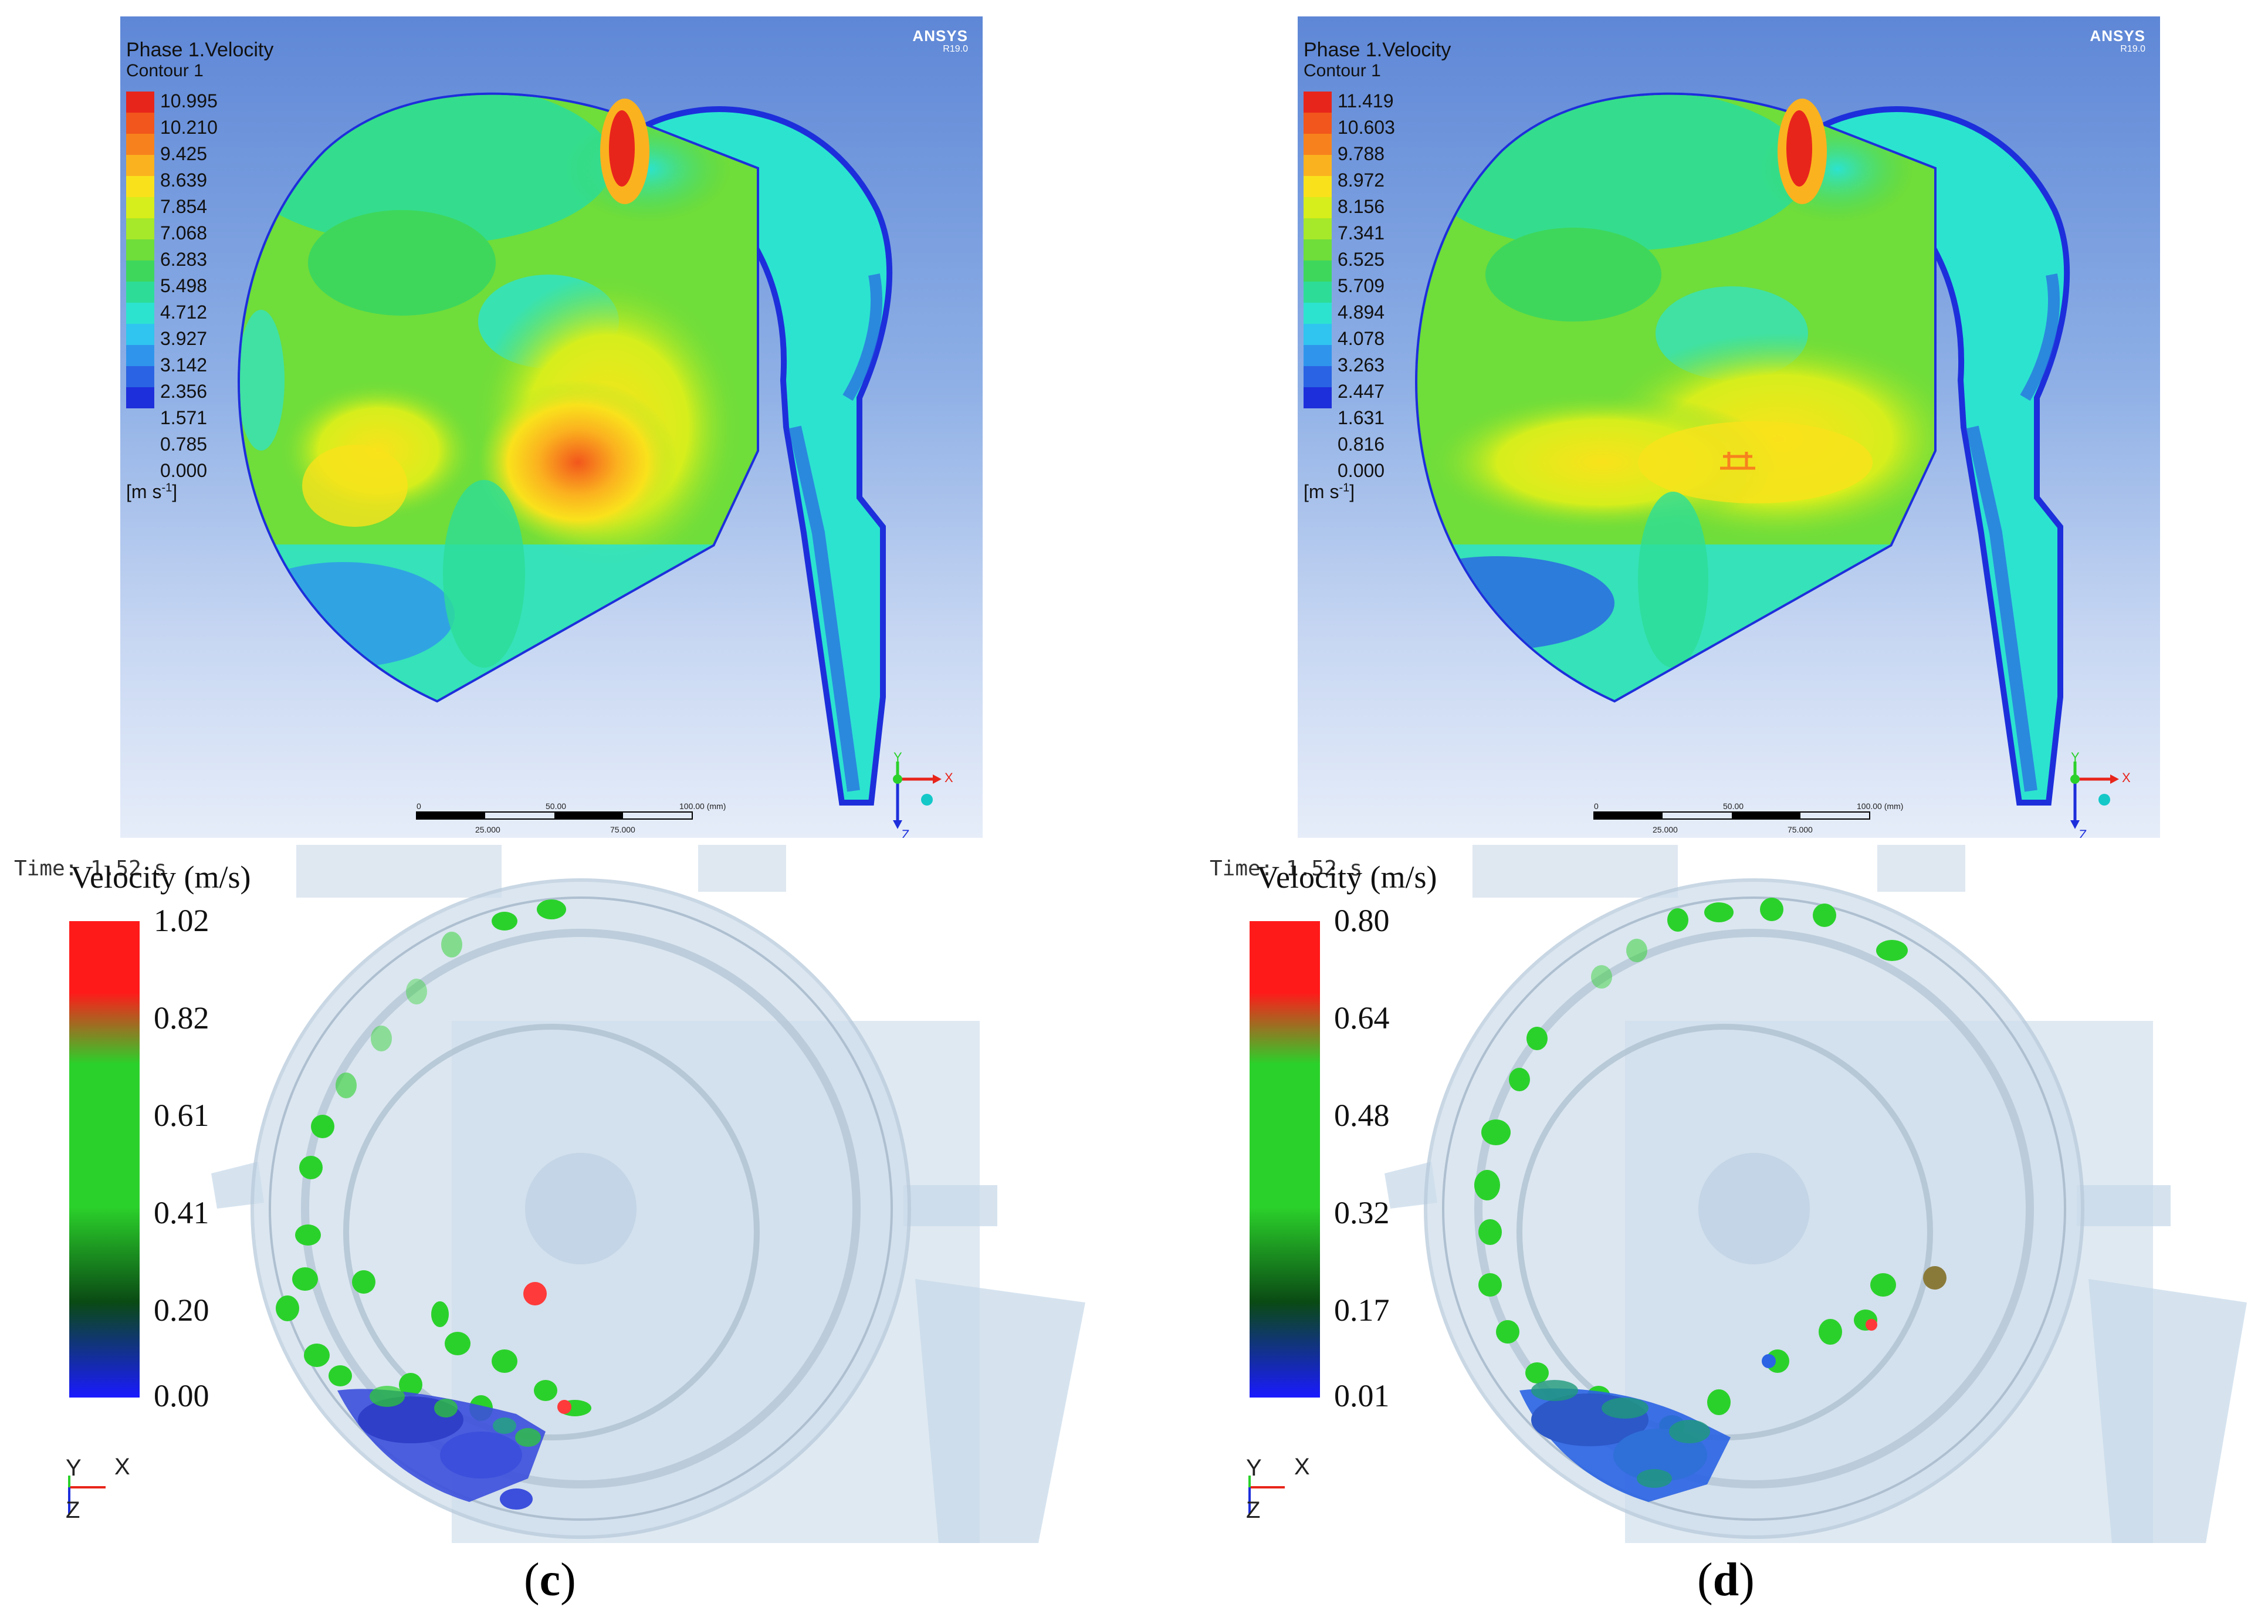  What do you see at coordinates (184, 206) in the screenshot?
I see `legend-tick: 7.854` at bounding box center [184, 206].